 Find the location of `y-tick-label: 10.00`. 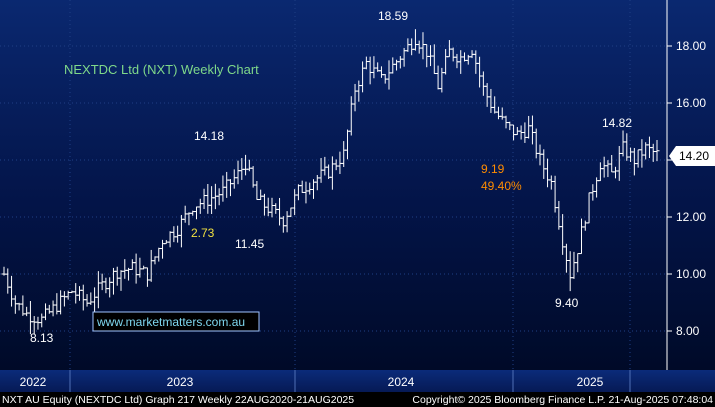

y-tick-label: 10.00 is located at coordinates (691, 274).